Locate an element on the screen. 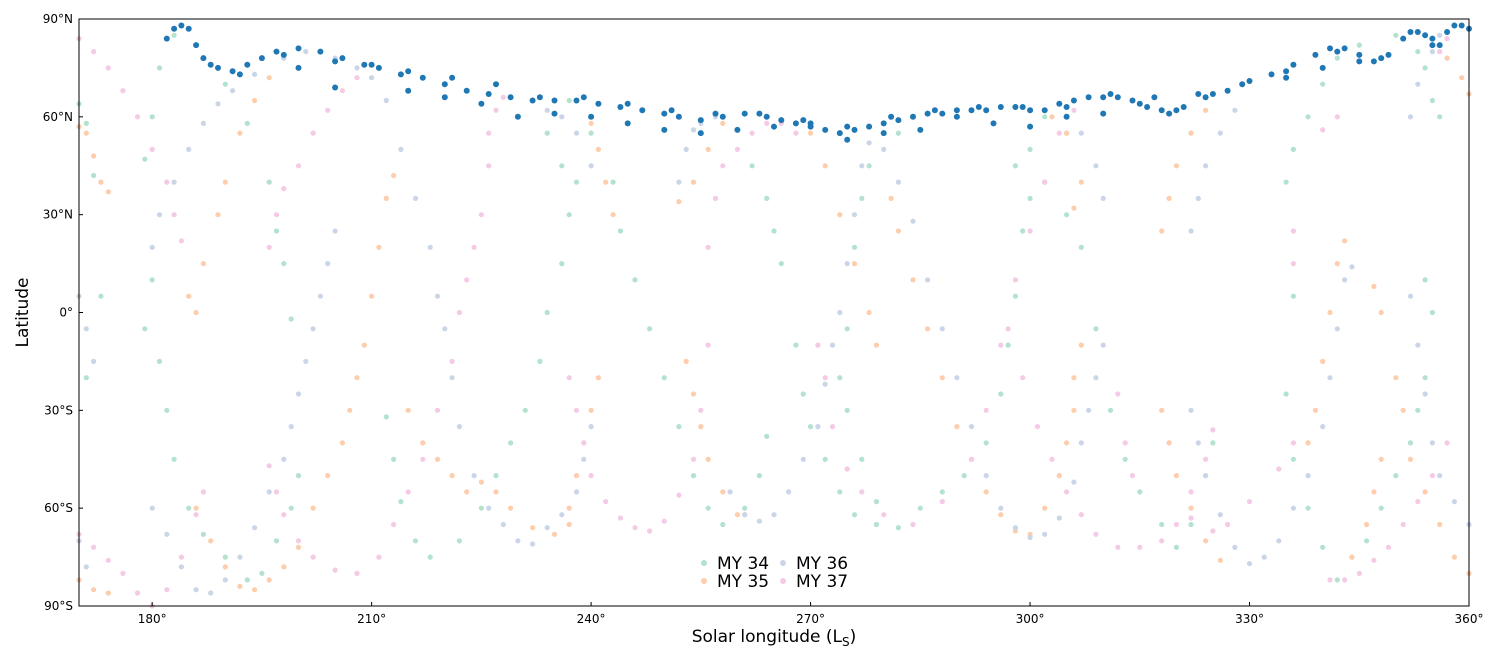  legend-item: MY 36 is located at coordinates (814, 564).